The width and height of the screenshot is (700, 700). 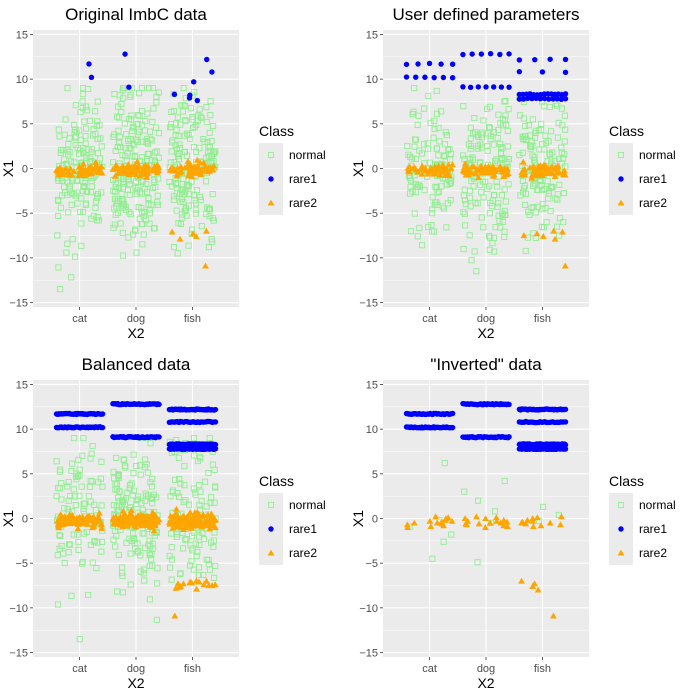 I want to click on x-tick-label: cat, so click(x=429, y=319).